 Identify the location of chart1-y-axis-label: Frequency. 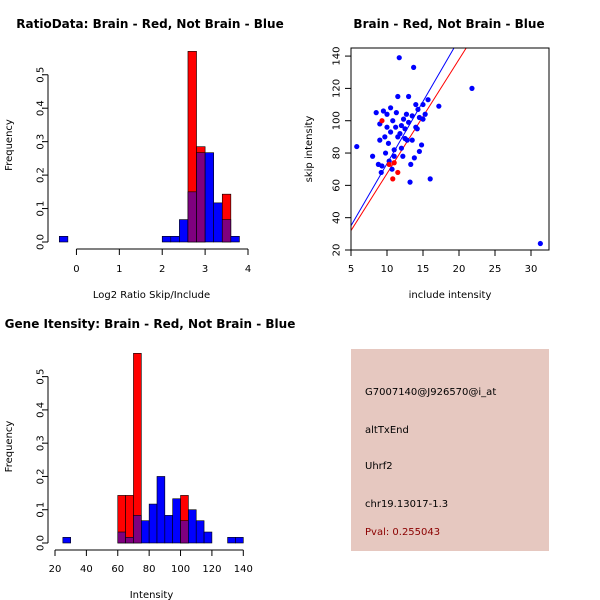
(9, 145).